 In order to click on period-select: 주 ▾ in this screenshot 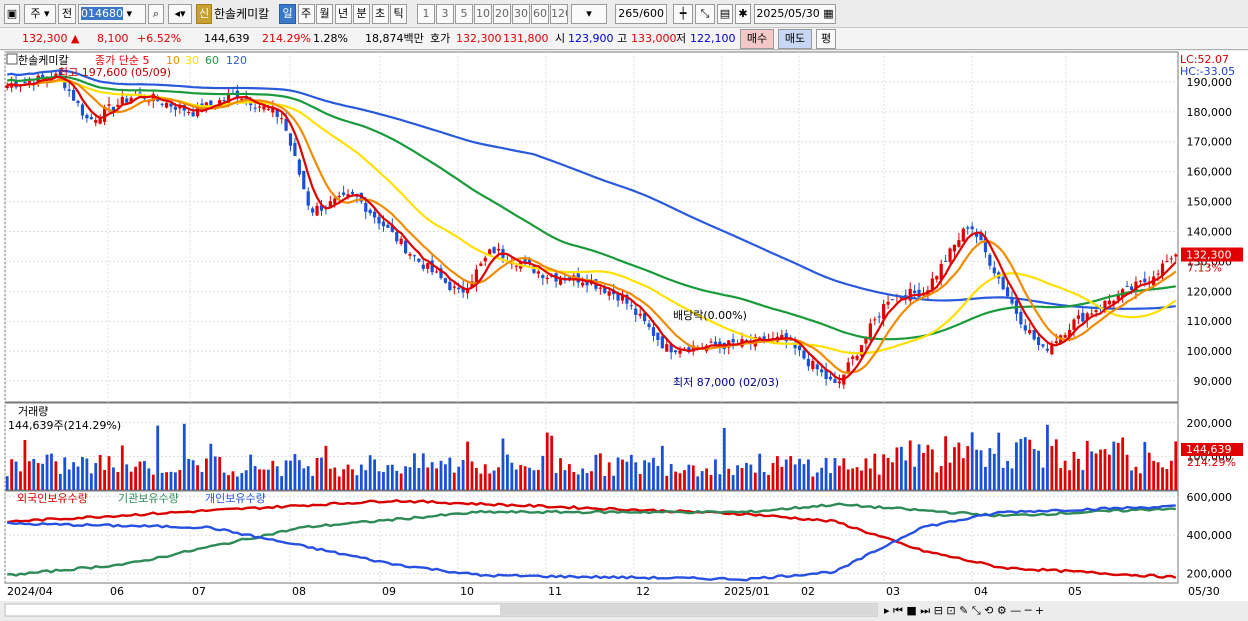, I will do `click(40, 14)`.